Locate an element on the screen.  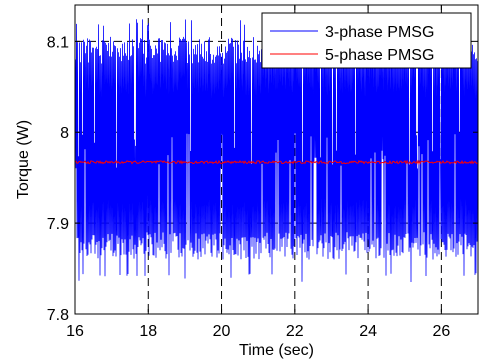
legend: 3-phase PMSG 5-phase PMSG is located at coordinates (366, 40).